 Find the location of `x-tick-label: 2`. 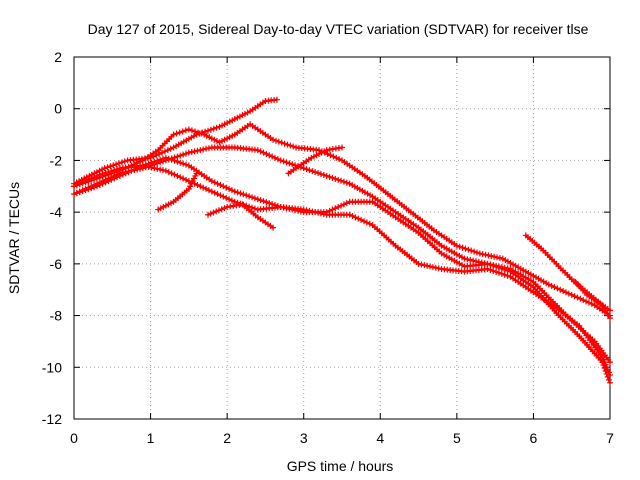

x-tick-label: 2 is located at coordinates (227, 438).